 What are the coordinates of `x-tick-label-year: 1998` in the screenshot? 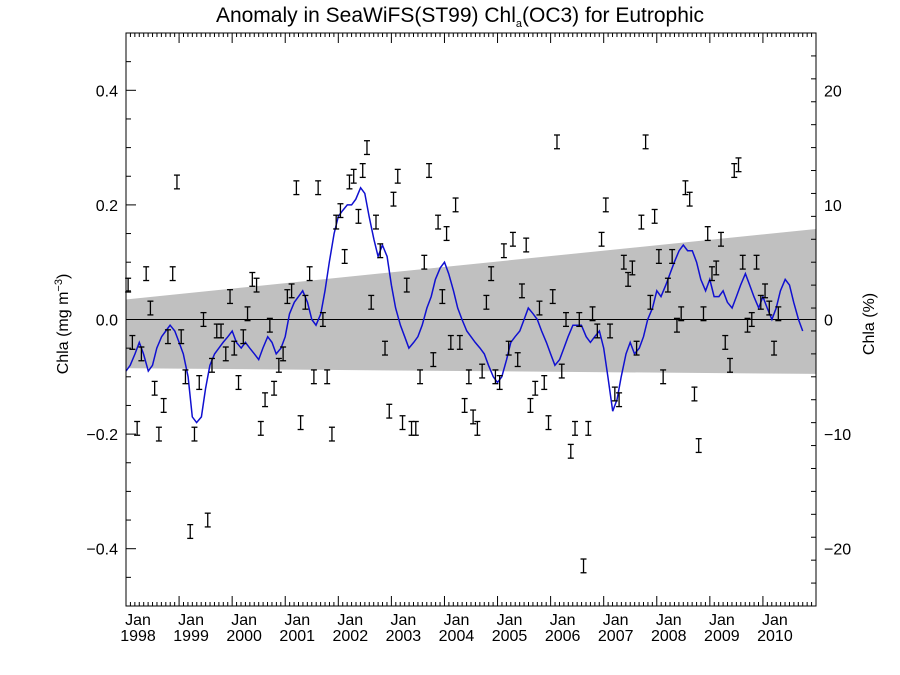 It's located at (138, 636).